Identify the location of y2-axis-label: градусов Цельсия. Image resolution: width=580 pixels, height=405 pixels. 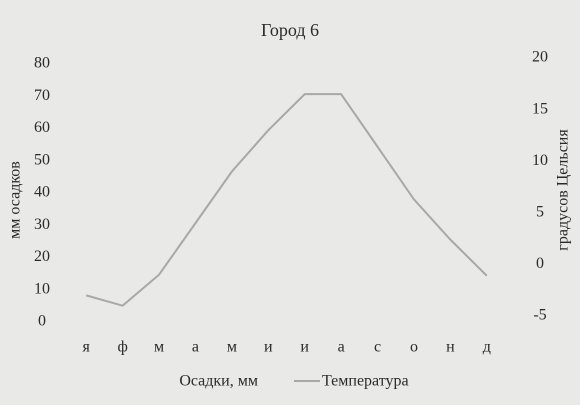
(563, 190).